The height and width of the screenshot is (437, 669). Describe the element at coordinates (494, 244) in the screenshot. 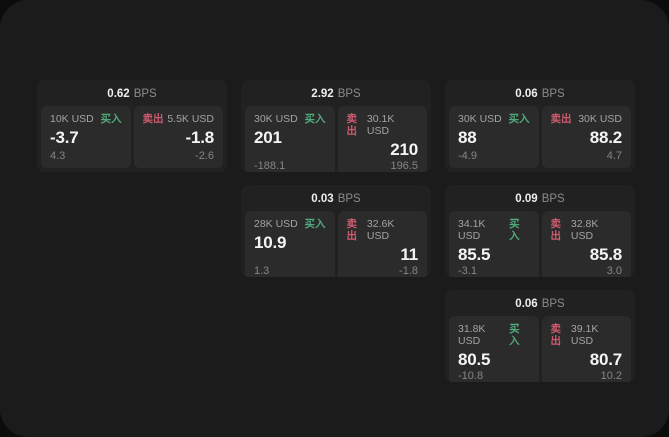

I see `buy-tile: 34.1K USD 买入 85.5 -3.1` at that location.